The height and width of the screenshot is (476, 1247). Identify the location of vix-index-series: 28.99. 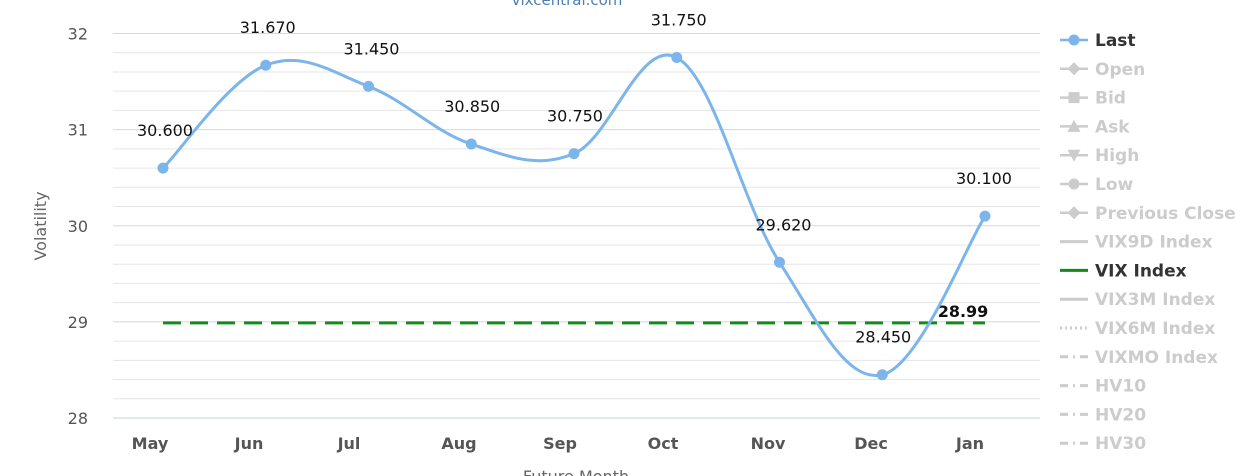
(576, 312).